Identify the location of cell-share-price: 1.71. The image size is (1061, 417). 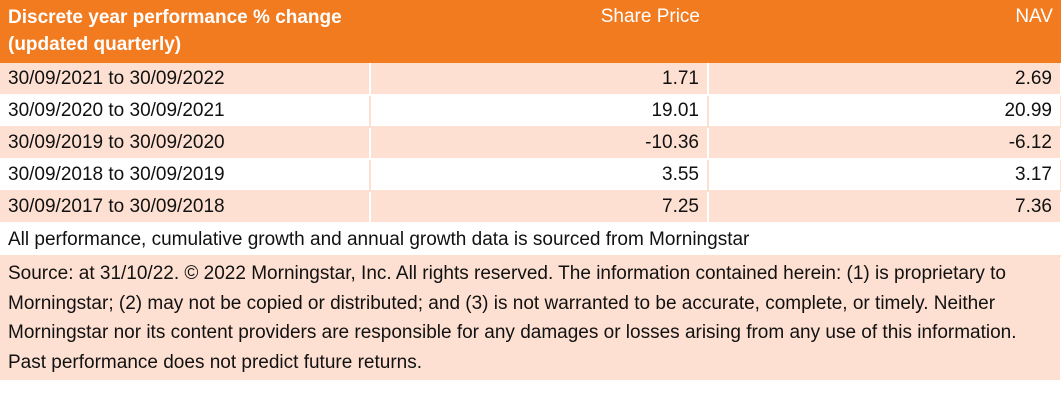
(539, 79).